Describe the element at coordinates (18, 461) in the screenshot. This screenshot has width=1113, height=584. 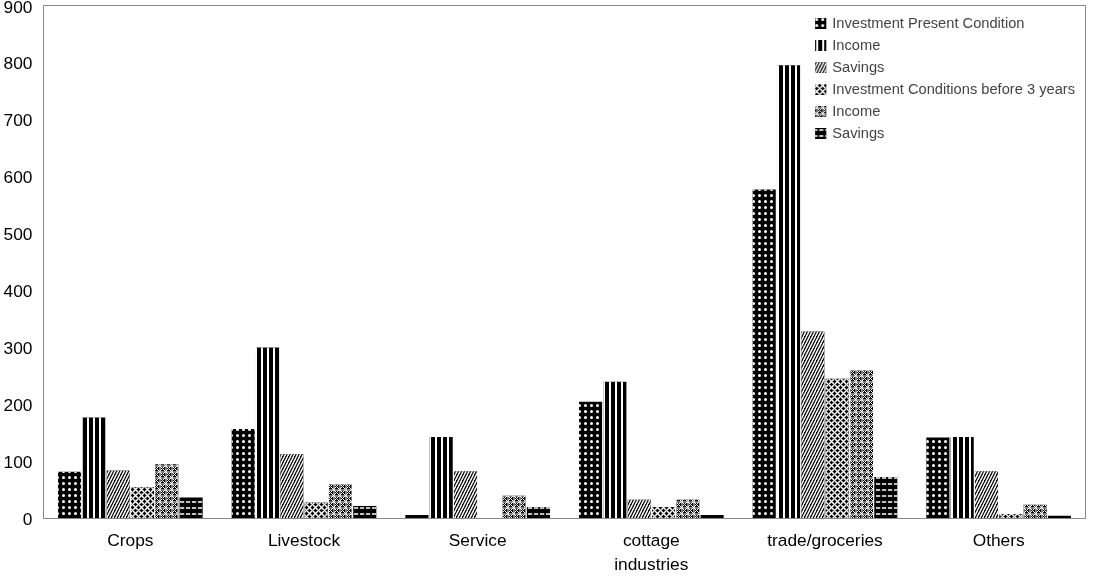
I see `y-tick-label: 100` at that location.